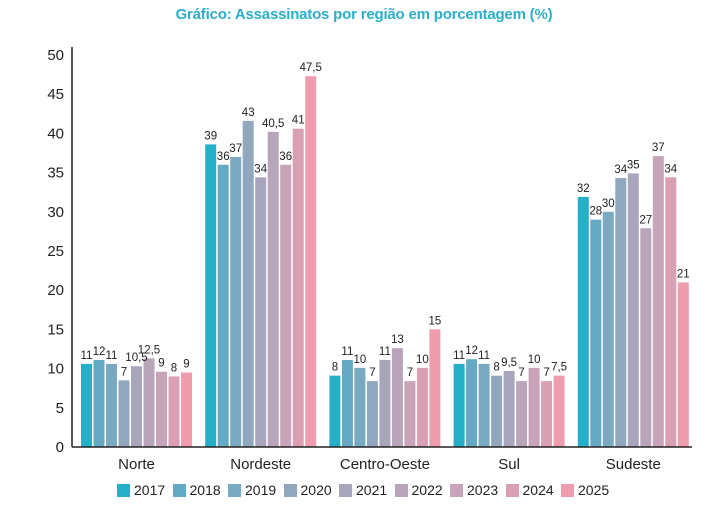 The height and width of the screenshot is (511, 728). What do you see at coordinates (55, 133) in the screenshot?
I see `y-tick-label: 40` at bounding box center [55, 133].